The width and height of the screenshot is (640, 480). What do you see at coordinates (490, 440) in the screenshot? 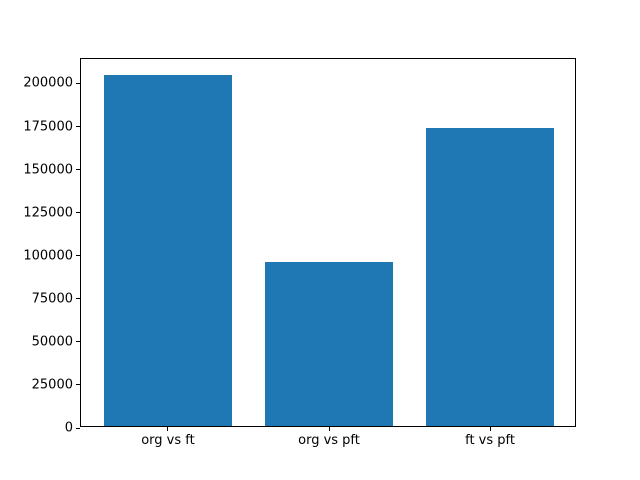
I see `x-tick-label: ft vs pft` at bounding box center [490, 440].